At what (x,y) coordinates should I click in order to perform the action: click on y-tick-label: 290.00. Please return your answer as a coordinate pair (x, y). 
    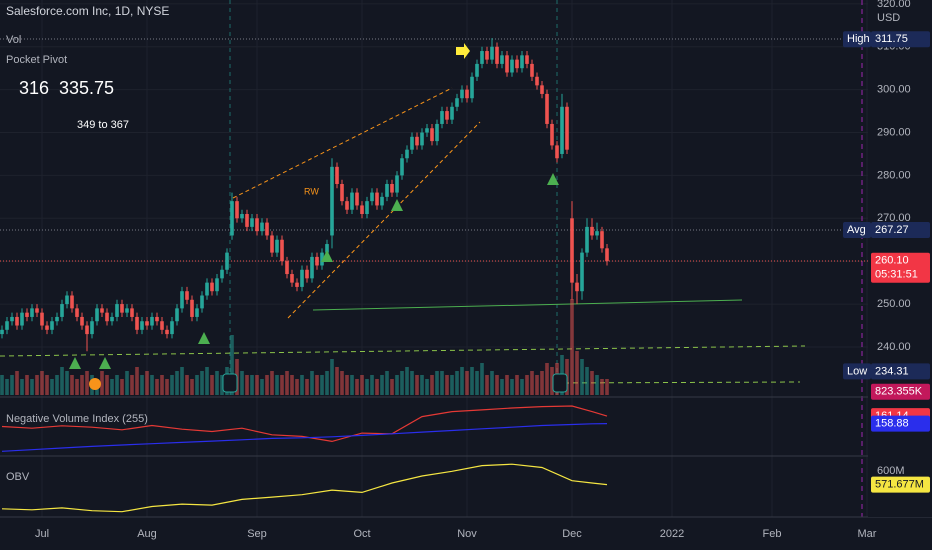
    Looking at the image, I should click on (894, 132).